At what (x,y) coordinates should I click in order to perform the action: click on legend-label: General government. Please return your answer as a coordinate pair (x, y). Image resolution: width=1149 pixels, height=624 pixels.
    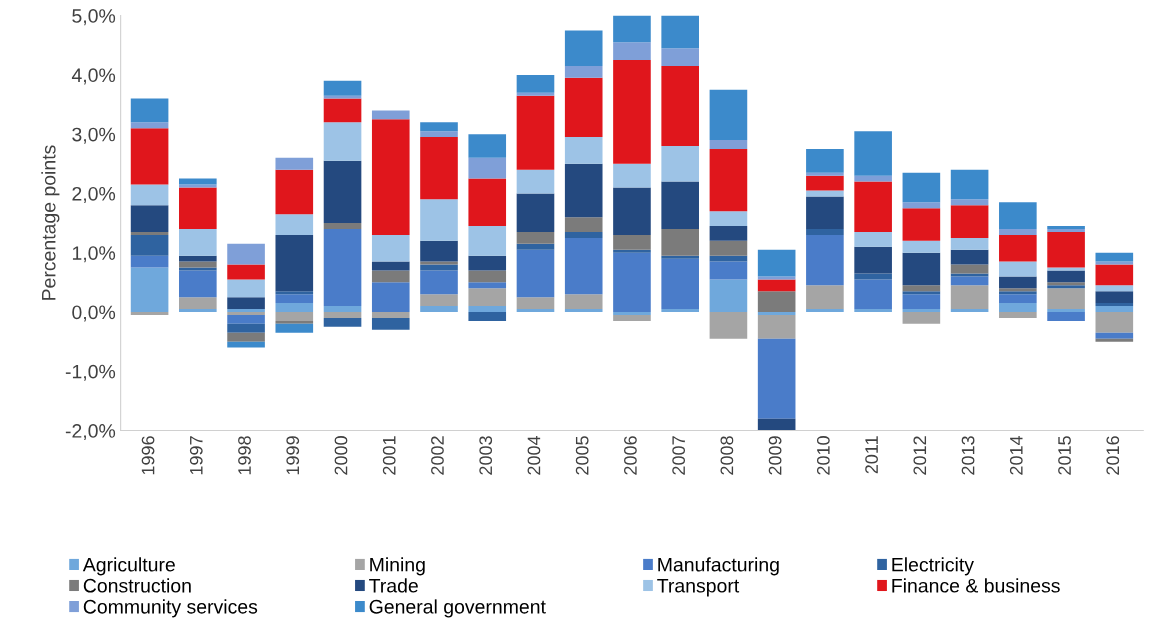
    Looking at the image, I should click on (457, 608).